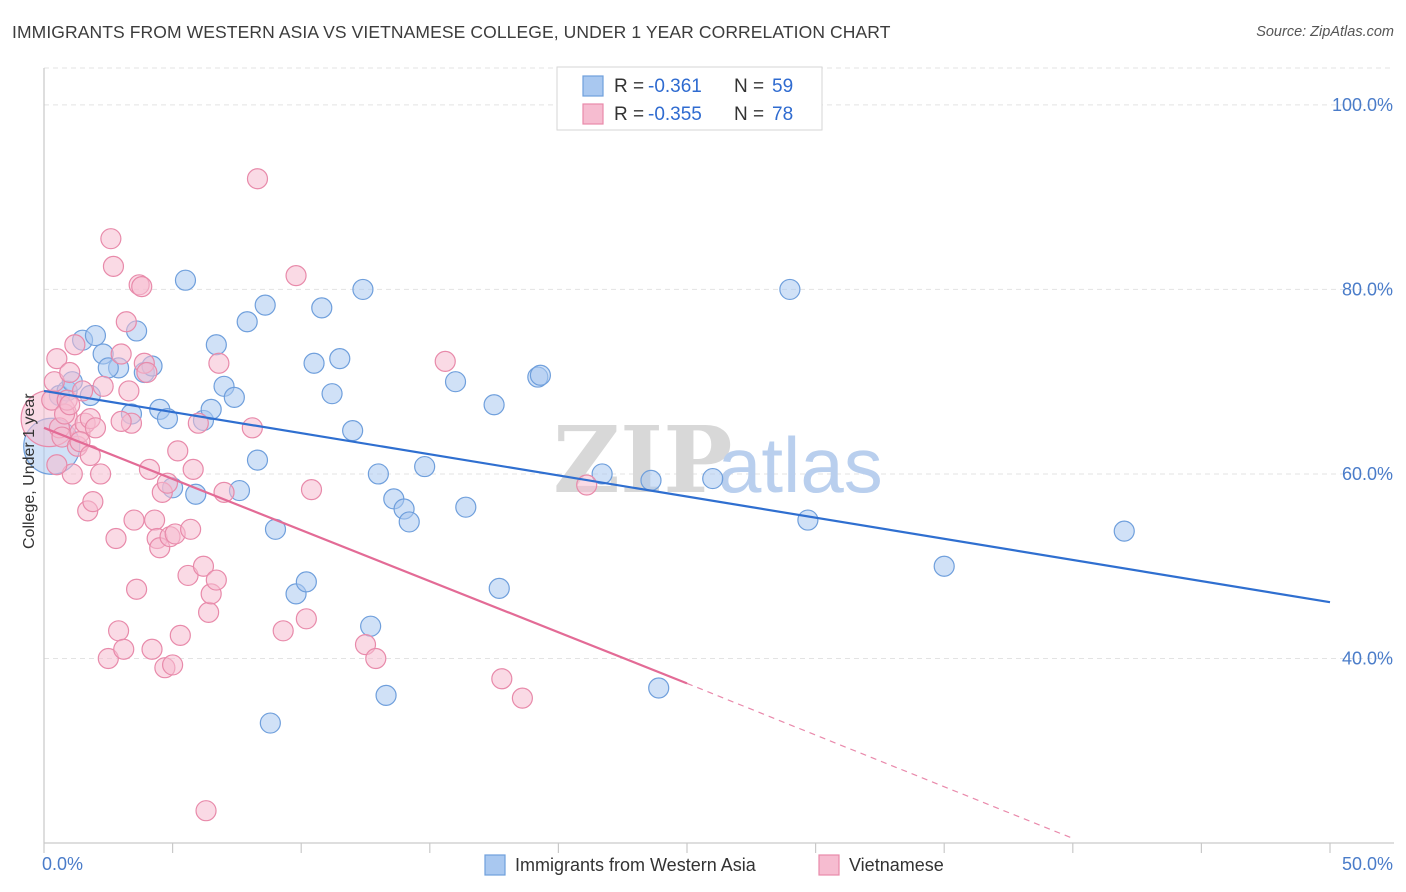 Image resolution: width=1406 pixels, height=892 pixels. I want to click on bottom-legend-label-0: Immigrants from Western Asia, so click(636, 865).